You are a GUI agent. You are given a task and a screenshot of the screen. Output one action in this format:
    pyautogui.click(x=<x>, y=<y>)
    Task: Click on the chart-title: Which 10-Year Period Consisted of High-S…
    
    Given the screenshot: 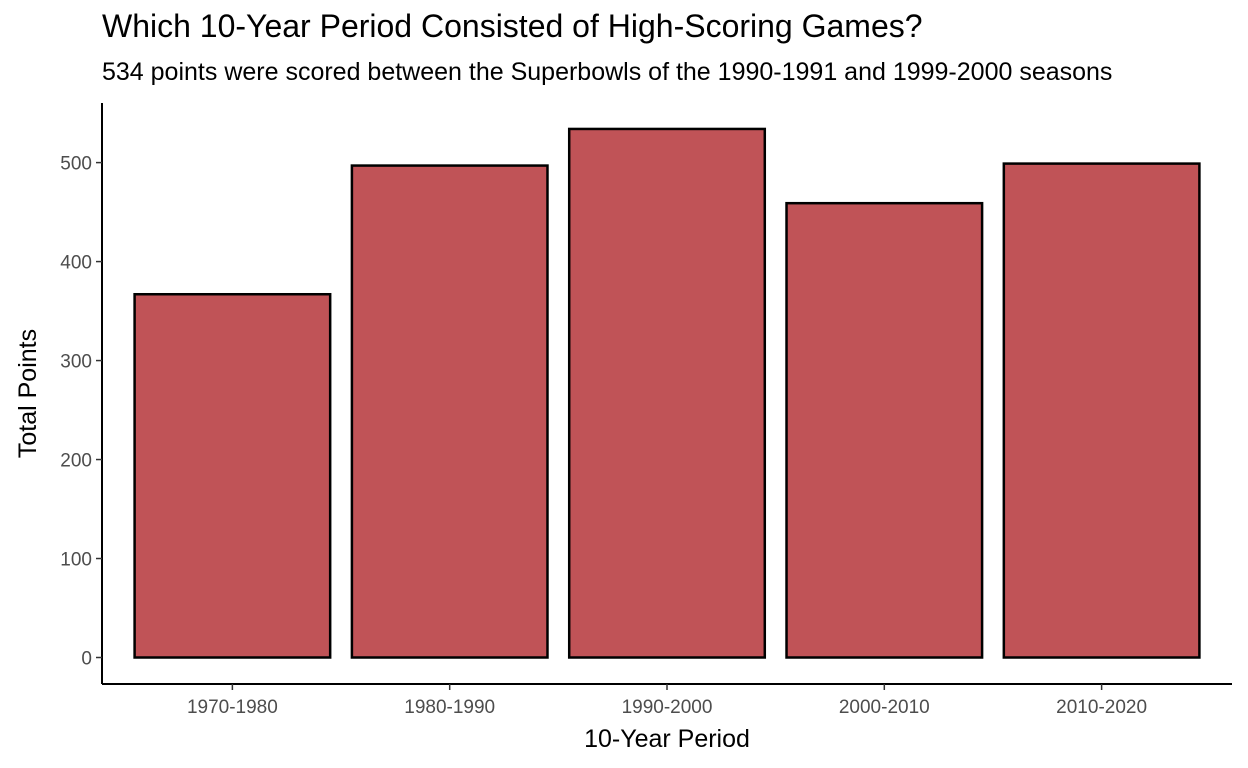 What is the action you would take?
    pyautogui.click(x=512, y=26)
    